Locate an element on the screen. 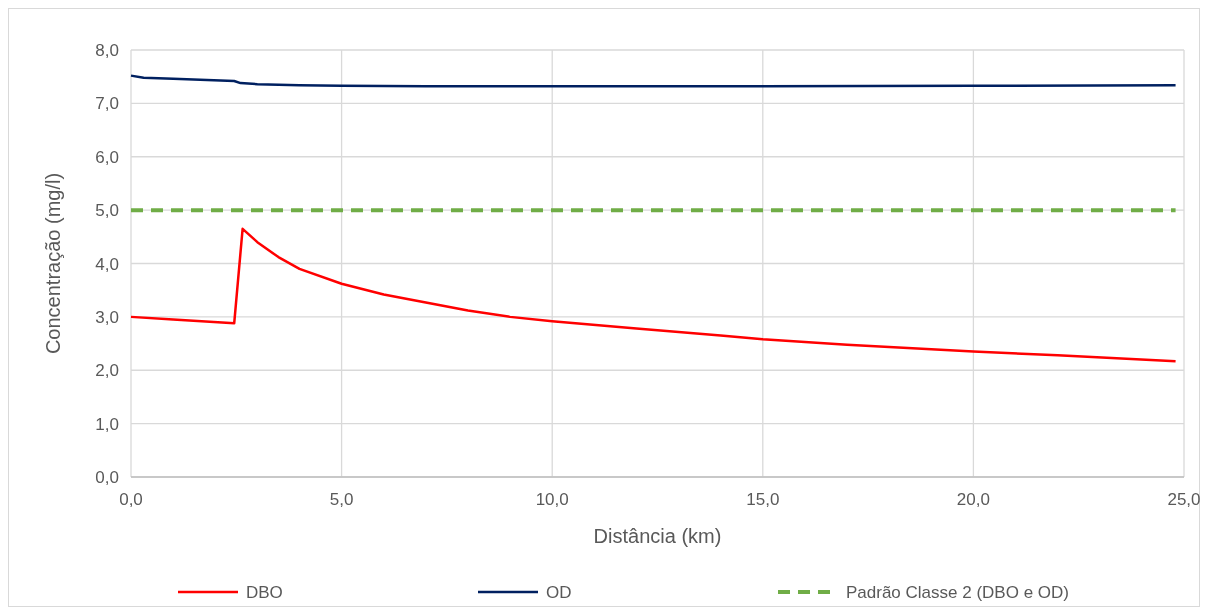 Image resolution: width=1208 pixels, height=607 pixels. line-series is located at coordinates (653, 81).